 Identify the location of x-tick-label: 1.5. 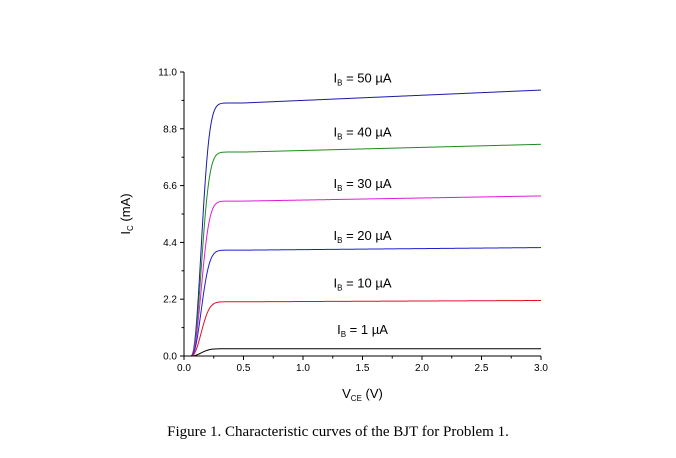
(363, 368).